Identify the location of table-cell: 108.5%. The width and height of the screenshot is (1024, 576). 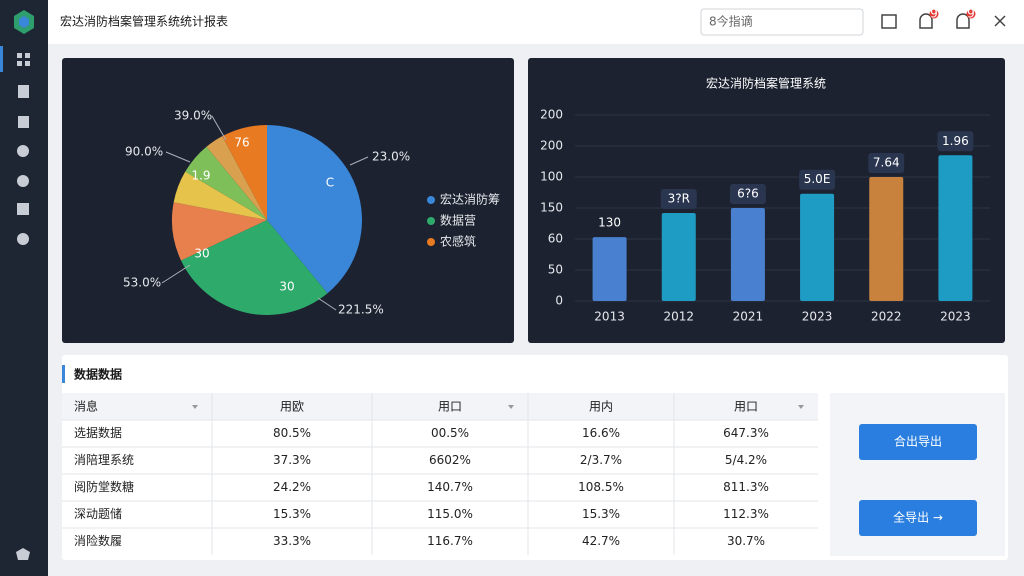
(601, 487).